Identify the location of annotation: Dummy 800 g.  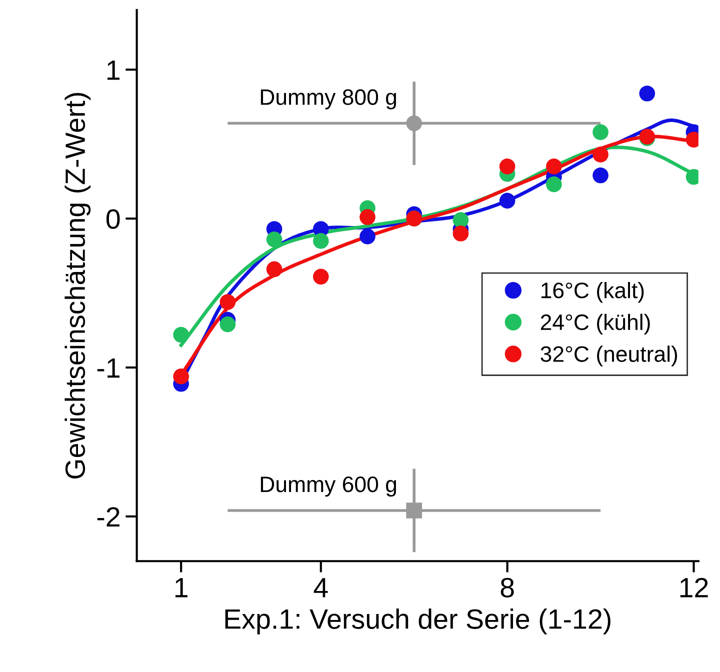
(328, 99).